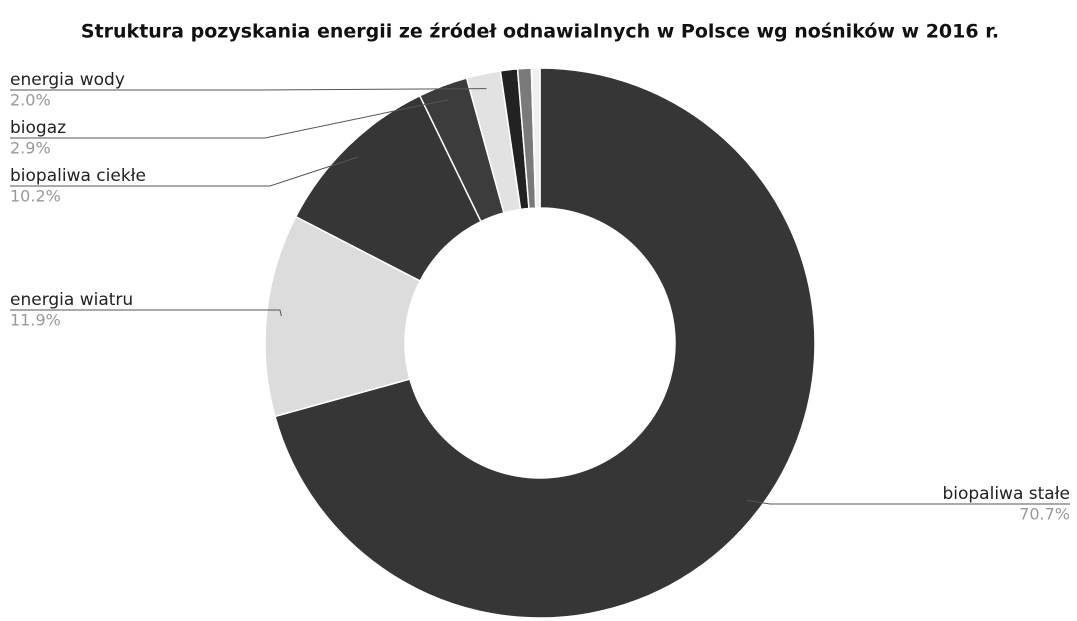  What do you see at coordinates (35, 320) in the screenshot?
I see `slice-value: 11.9%` at bounding box center [35, 320].